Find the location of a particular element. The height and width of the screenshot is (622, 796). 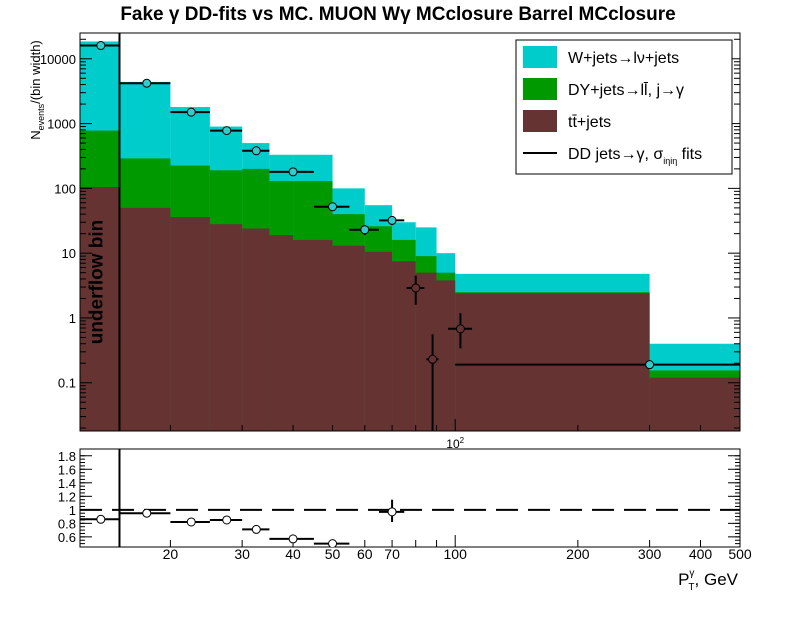

ratio-x-tick-label-9: 400 is located at coordinates (701, 554).